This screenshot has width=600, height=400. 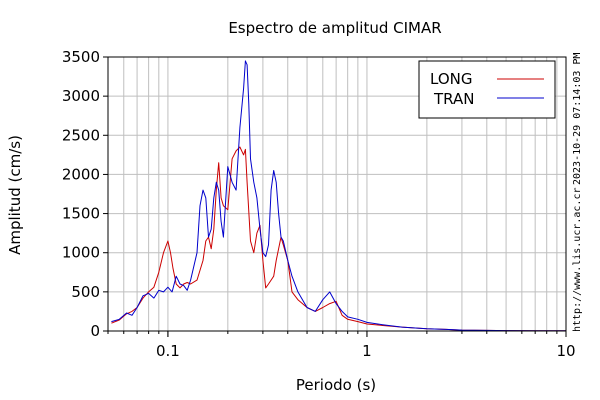 What do you see at coordinates (168, 351) in the screenshot?
I see `x-tick-label: 0.1` at bounding box center [168, 351].